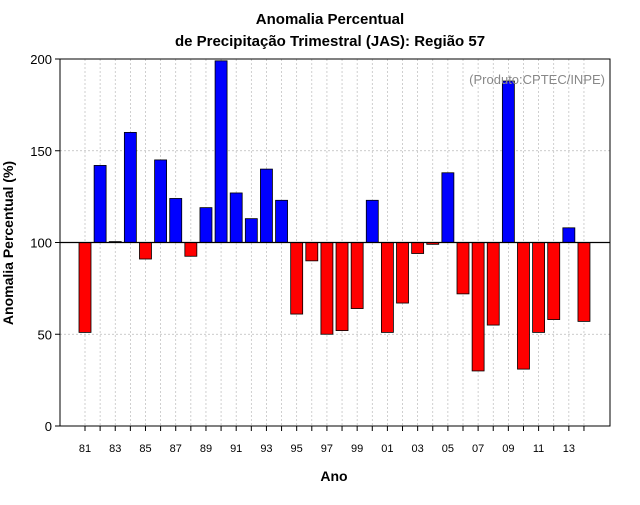 This screenshot has width=640, height=505. I want to click on x-tick-label: 01, so click(387, 449).